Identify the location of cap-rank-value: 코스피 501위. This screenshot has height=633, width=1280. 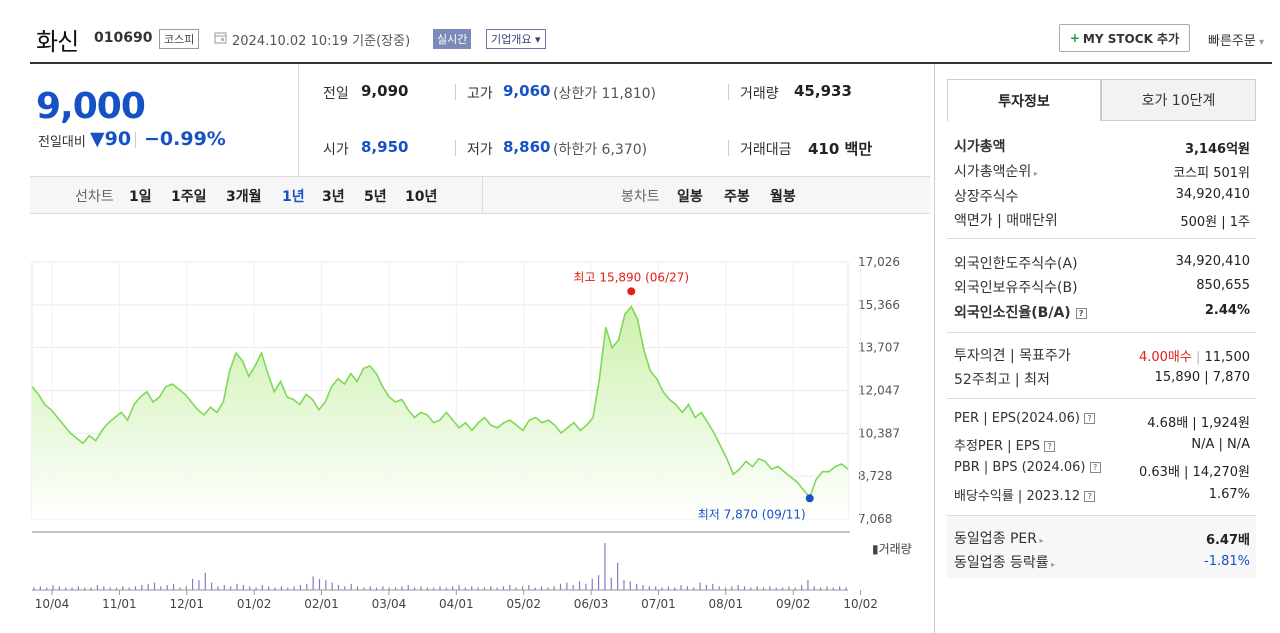
(1211, 173).